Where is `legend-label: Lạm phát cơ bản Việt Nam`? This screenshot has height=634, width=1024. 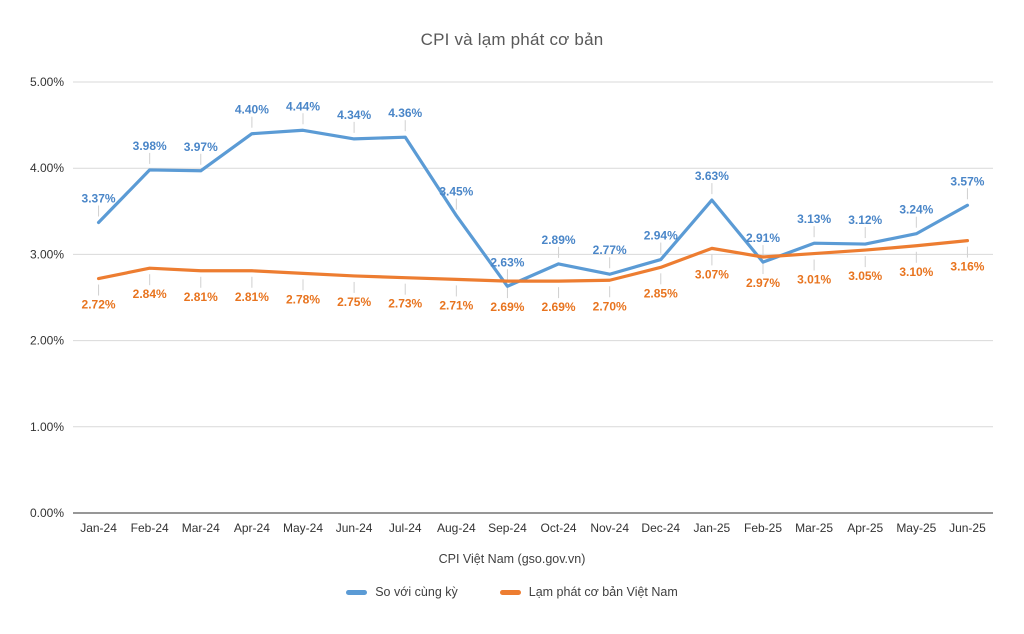
legend-label: Lạm phát cơ bản Việt Nam is located at coordinates (603, 592).